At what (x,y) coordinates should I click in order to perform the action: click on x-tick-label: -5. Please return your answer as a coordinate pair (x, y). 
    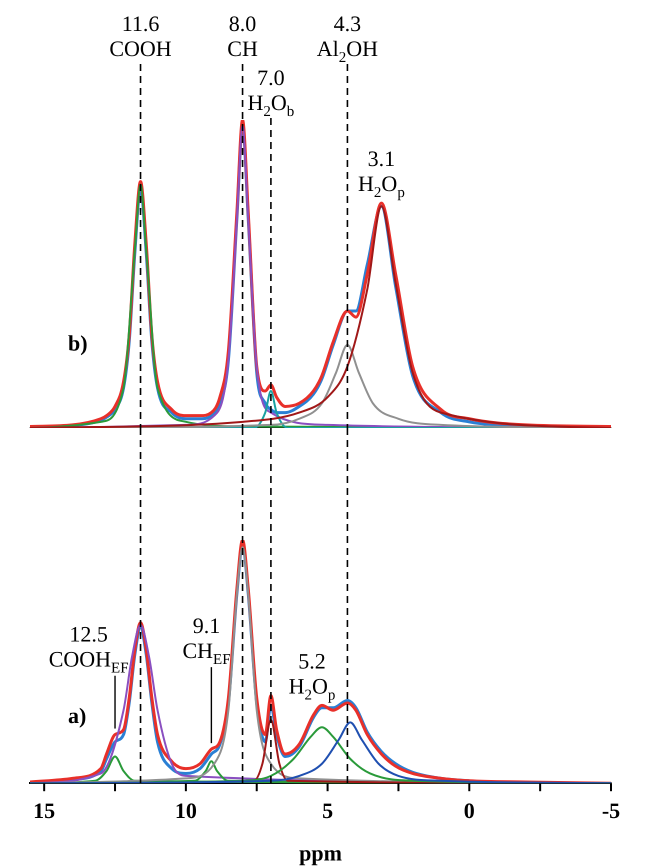
    Looking at the image, I should click on (611, 811).